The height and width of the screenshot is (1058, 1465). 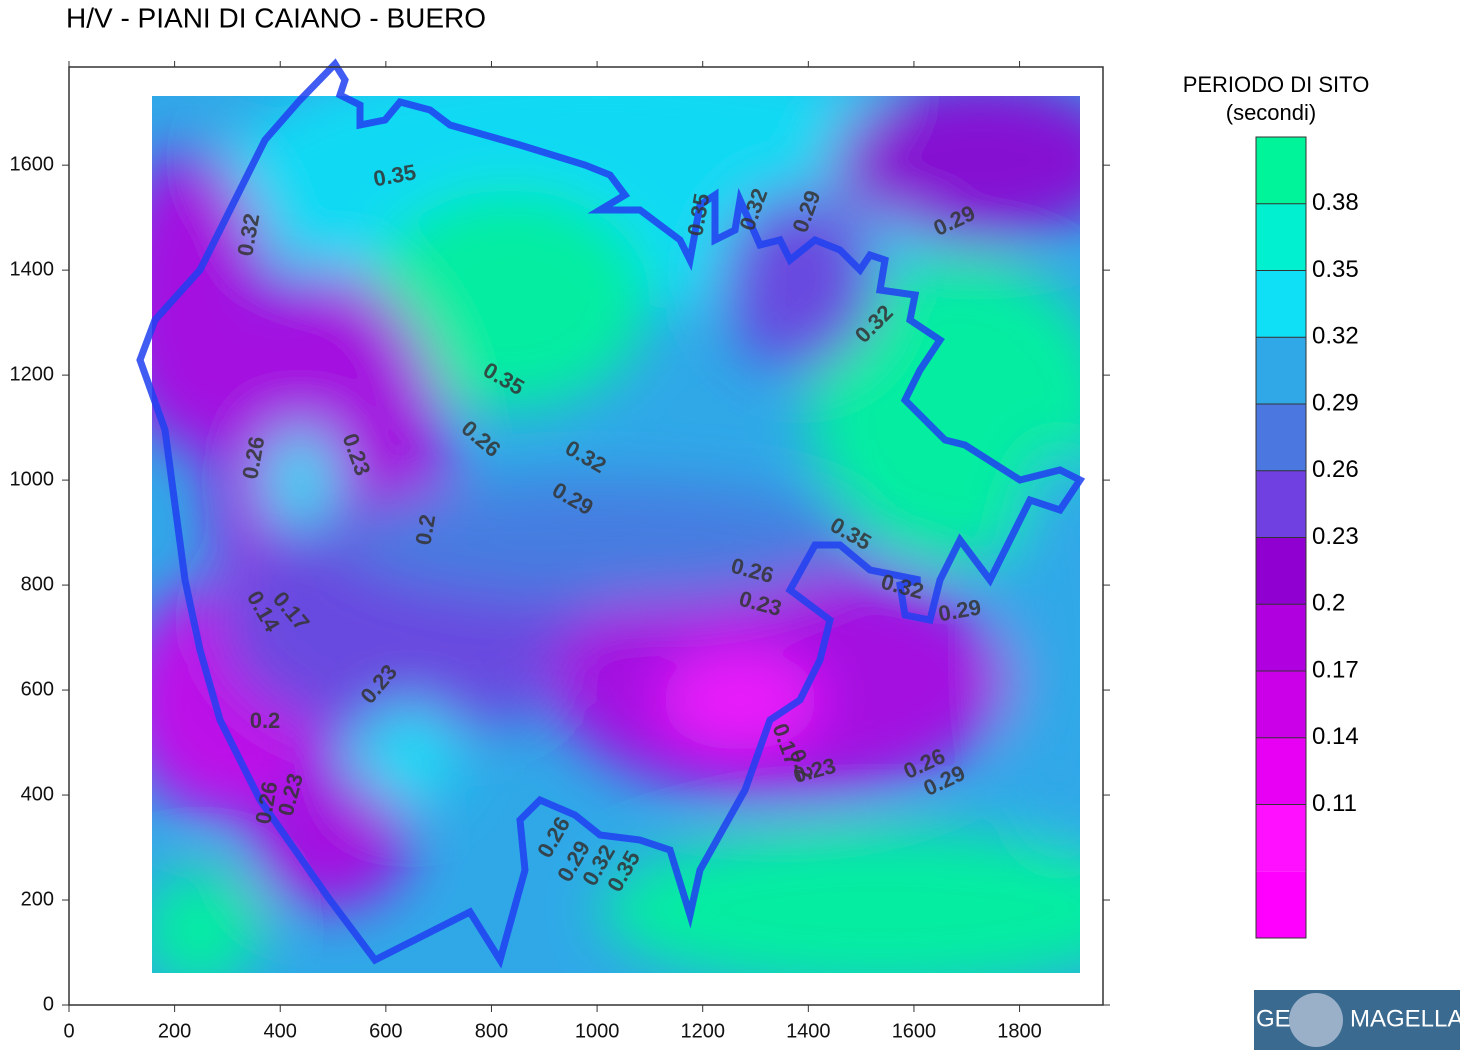 I want to click on logo-globe, so click(x=1316, y=1020).